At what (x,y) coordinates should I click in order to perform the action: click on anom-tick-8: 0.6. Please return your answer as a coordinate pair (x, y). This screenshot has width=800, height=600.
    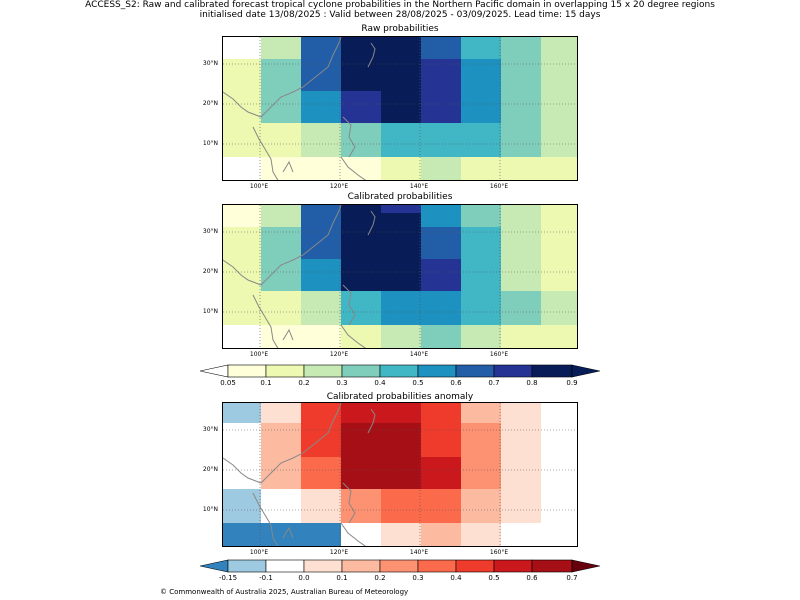
    Looking at the image, I should click on (532, 578).